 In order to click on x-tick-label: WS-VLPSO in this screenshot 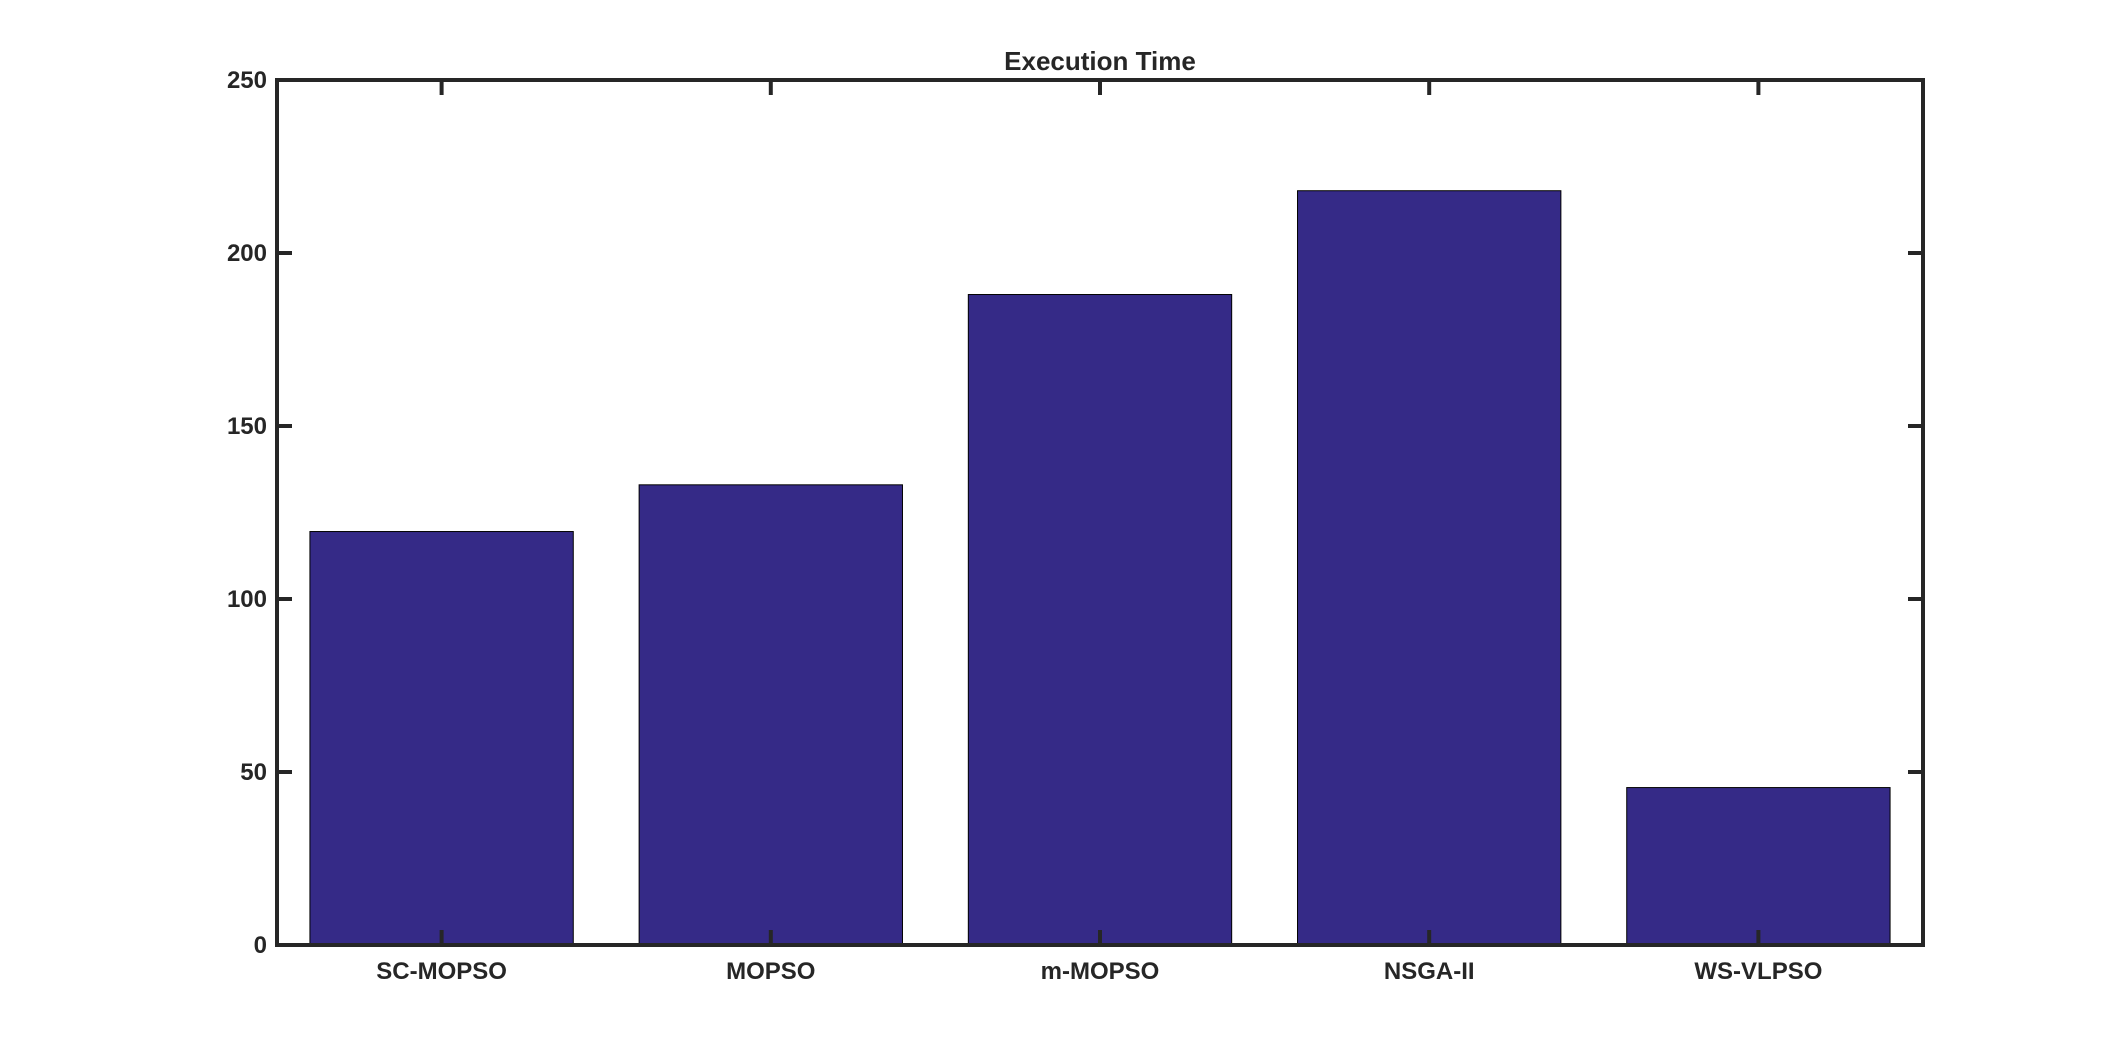, I will do `click(1758, 971)`.